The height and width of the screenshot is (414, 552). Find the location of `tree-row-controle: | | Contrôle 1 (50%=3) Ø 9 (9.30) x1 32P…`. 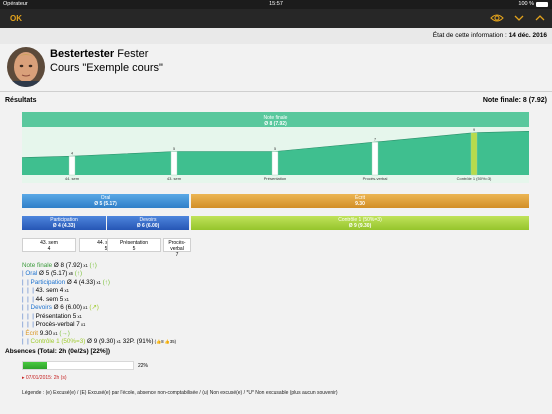

tree-row-controle: | | Contrôle 1 (50%=3) Ø 9 (9.30) x1 32P… is located at coordinates (99, 342).